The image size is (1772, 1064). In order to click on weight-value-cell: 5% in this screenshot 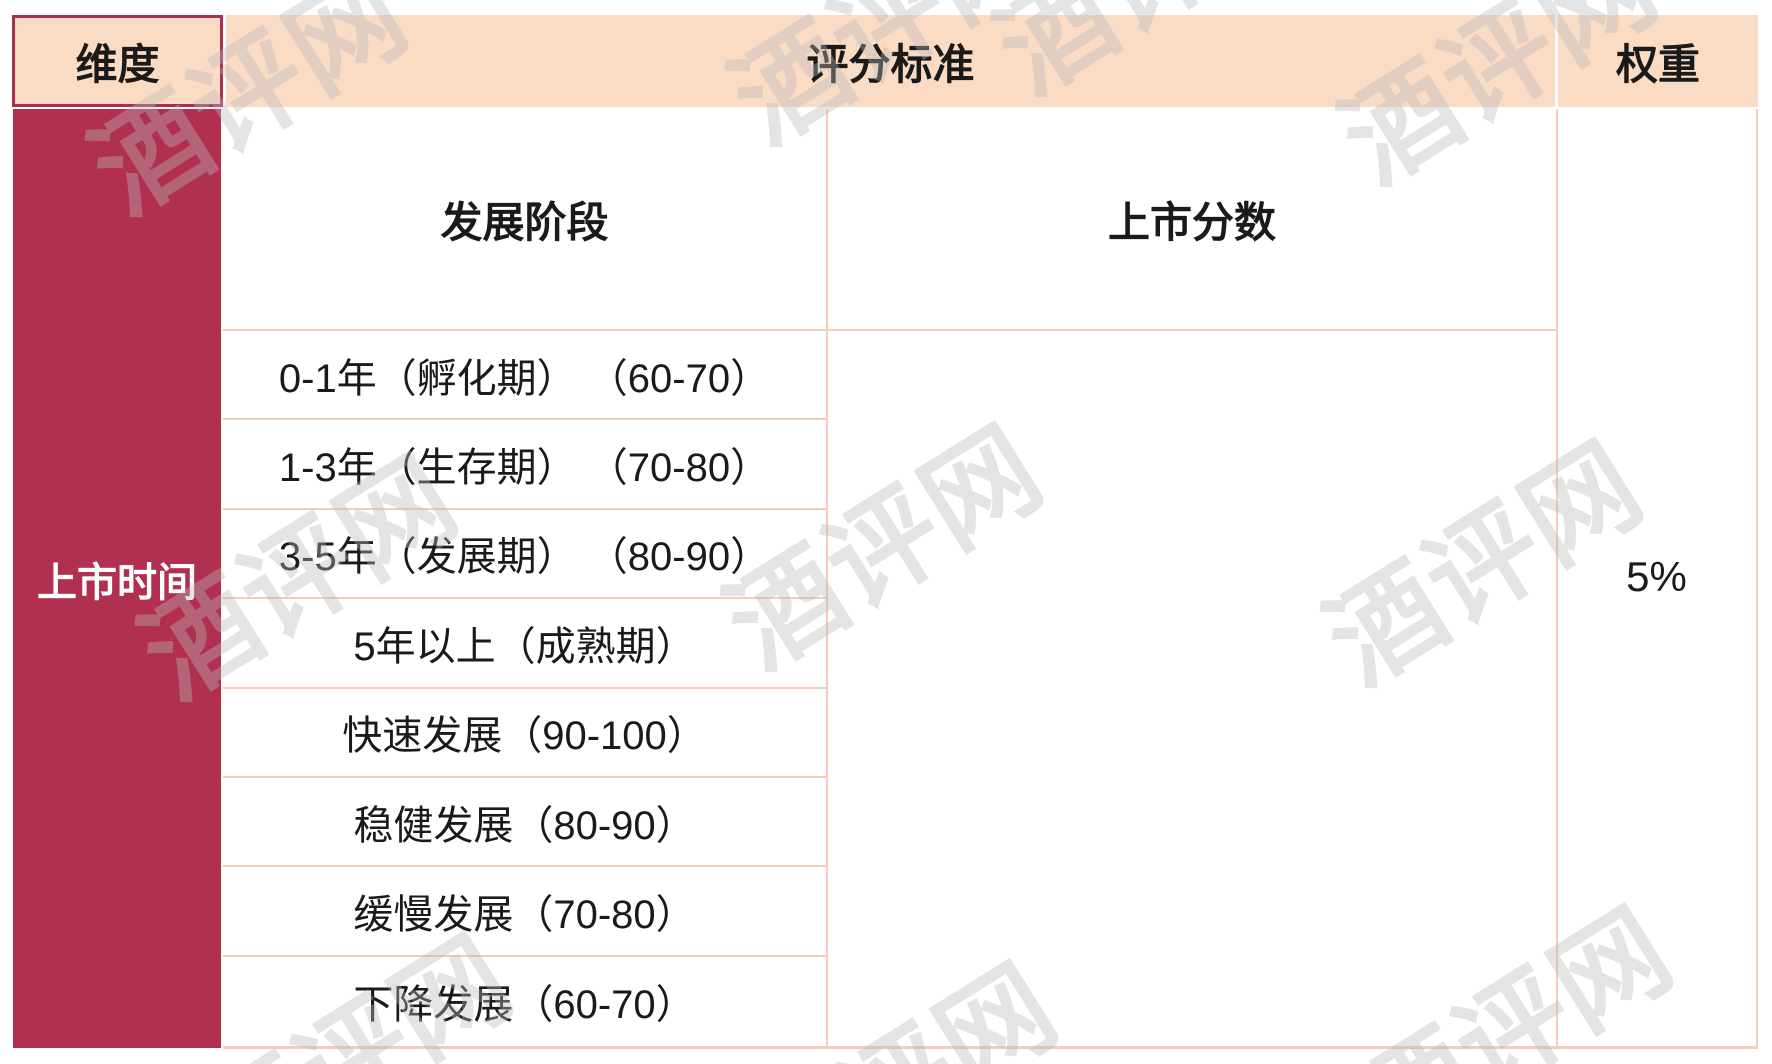, I will do `click(1656, 576)`.